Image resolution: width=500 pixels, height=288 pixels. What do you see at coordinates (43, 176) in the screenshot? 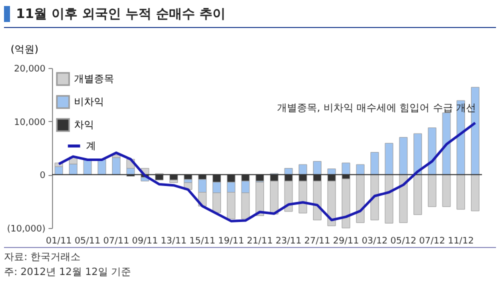
I see `y-tick-label: 0` at bounding box center [43, 176].